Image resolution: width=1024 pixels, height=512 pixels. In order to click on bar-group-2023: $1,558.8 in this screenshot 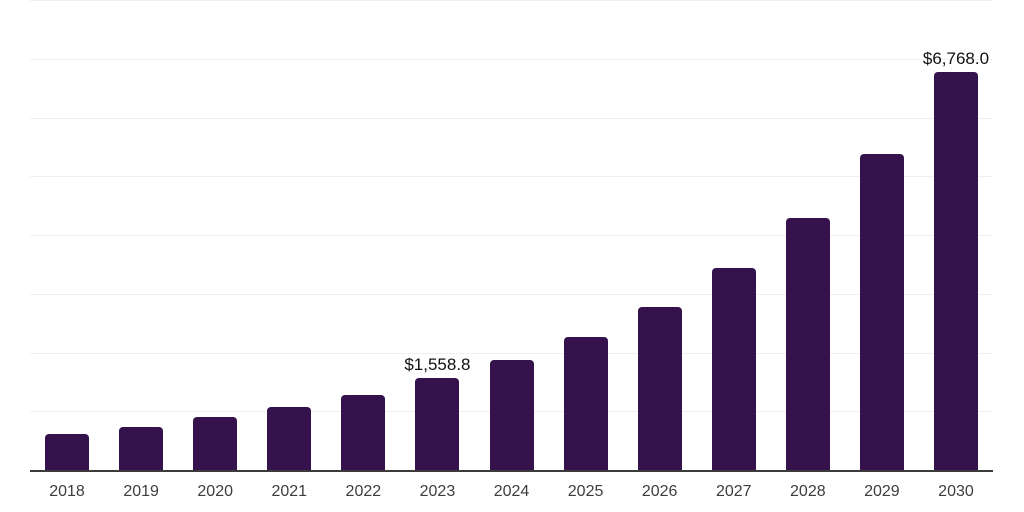, I will do `click(437, 235)`.